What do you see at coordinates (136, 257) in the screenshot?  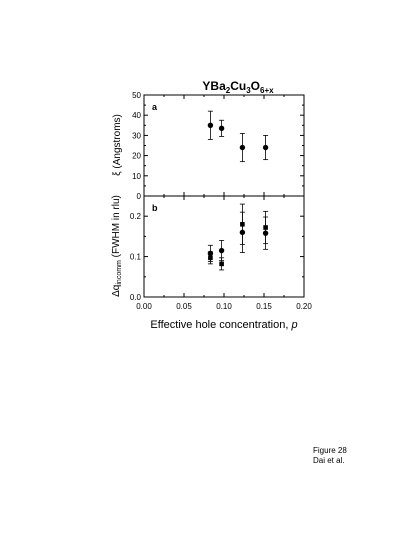 I see `y-tick-label: 0.1` at bounding box center [136, 257].